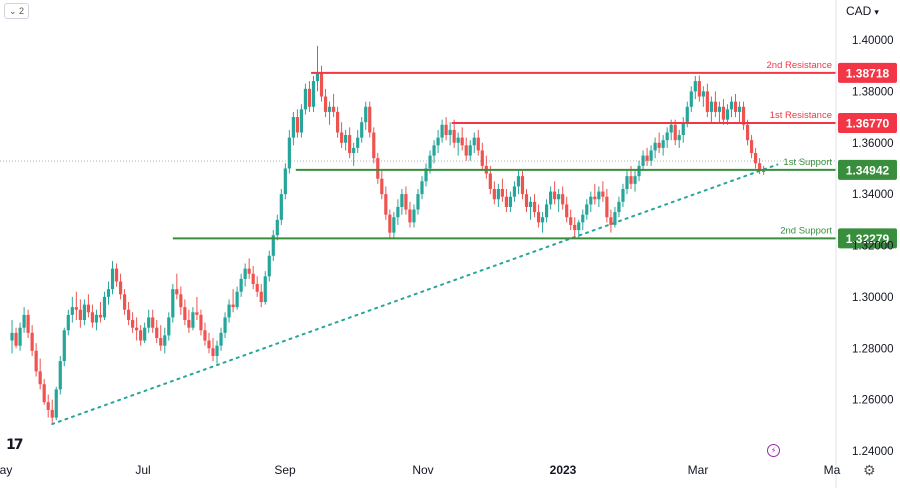  What do you see at coordinates (873, 144) in the screenshot?
I see `y-tick-label: 1.36000` at bounding box center [873, 144].